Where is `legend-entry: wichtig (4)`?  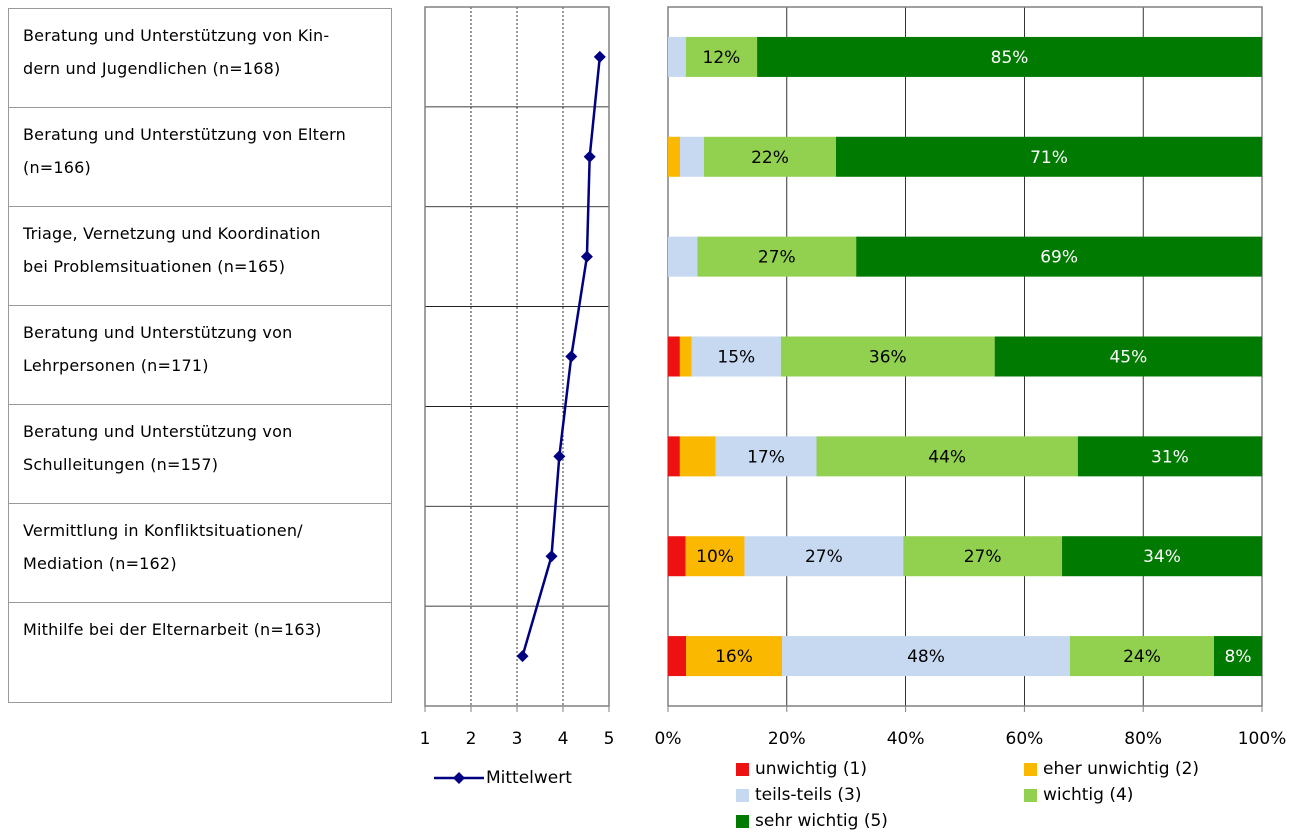
legend-entry: wichtig (4) is located at coordinates (1078, 795).